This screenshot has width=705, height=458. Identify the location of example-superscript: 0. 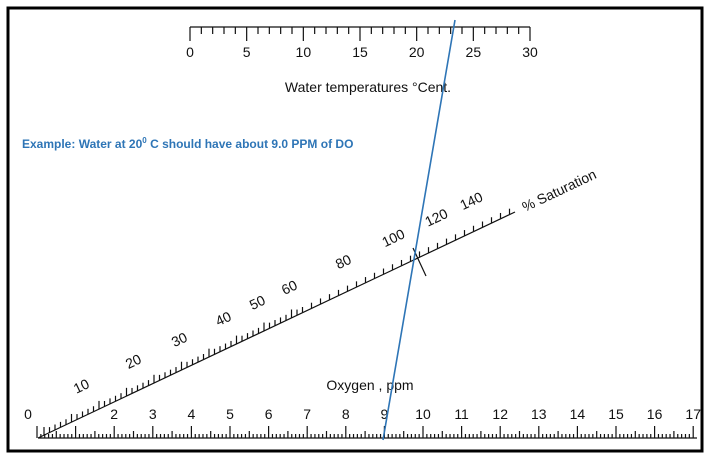
(144, 140).